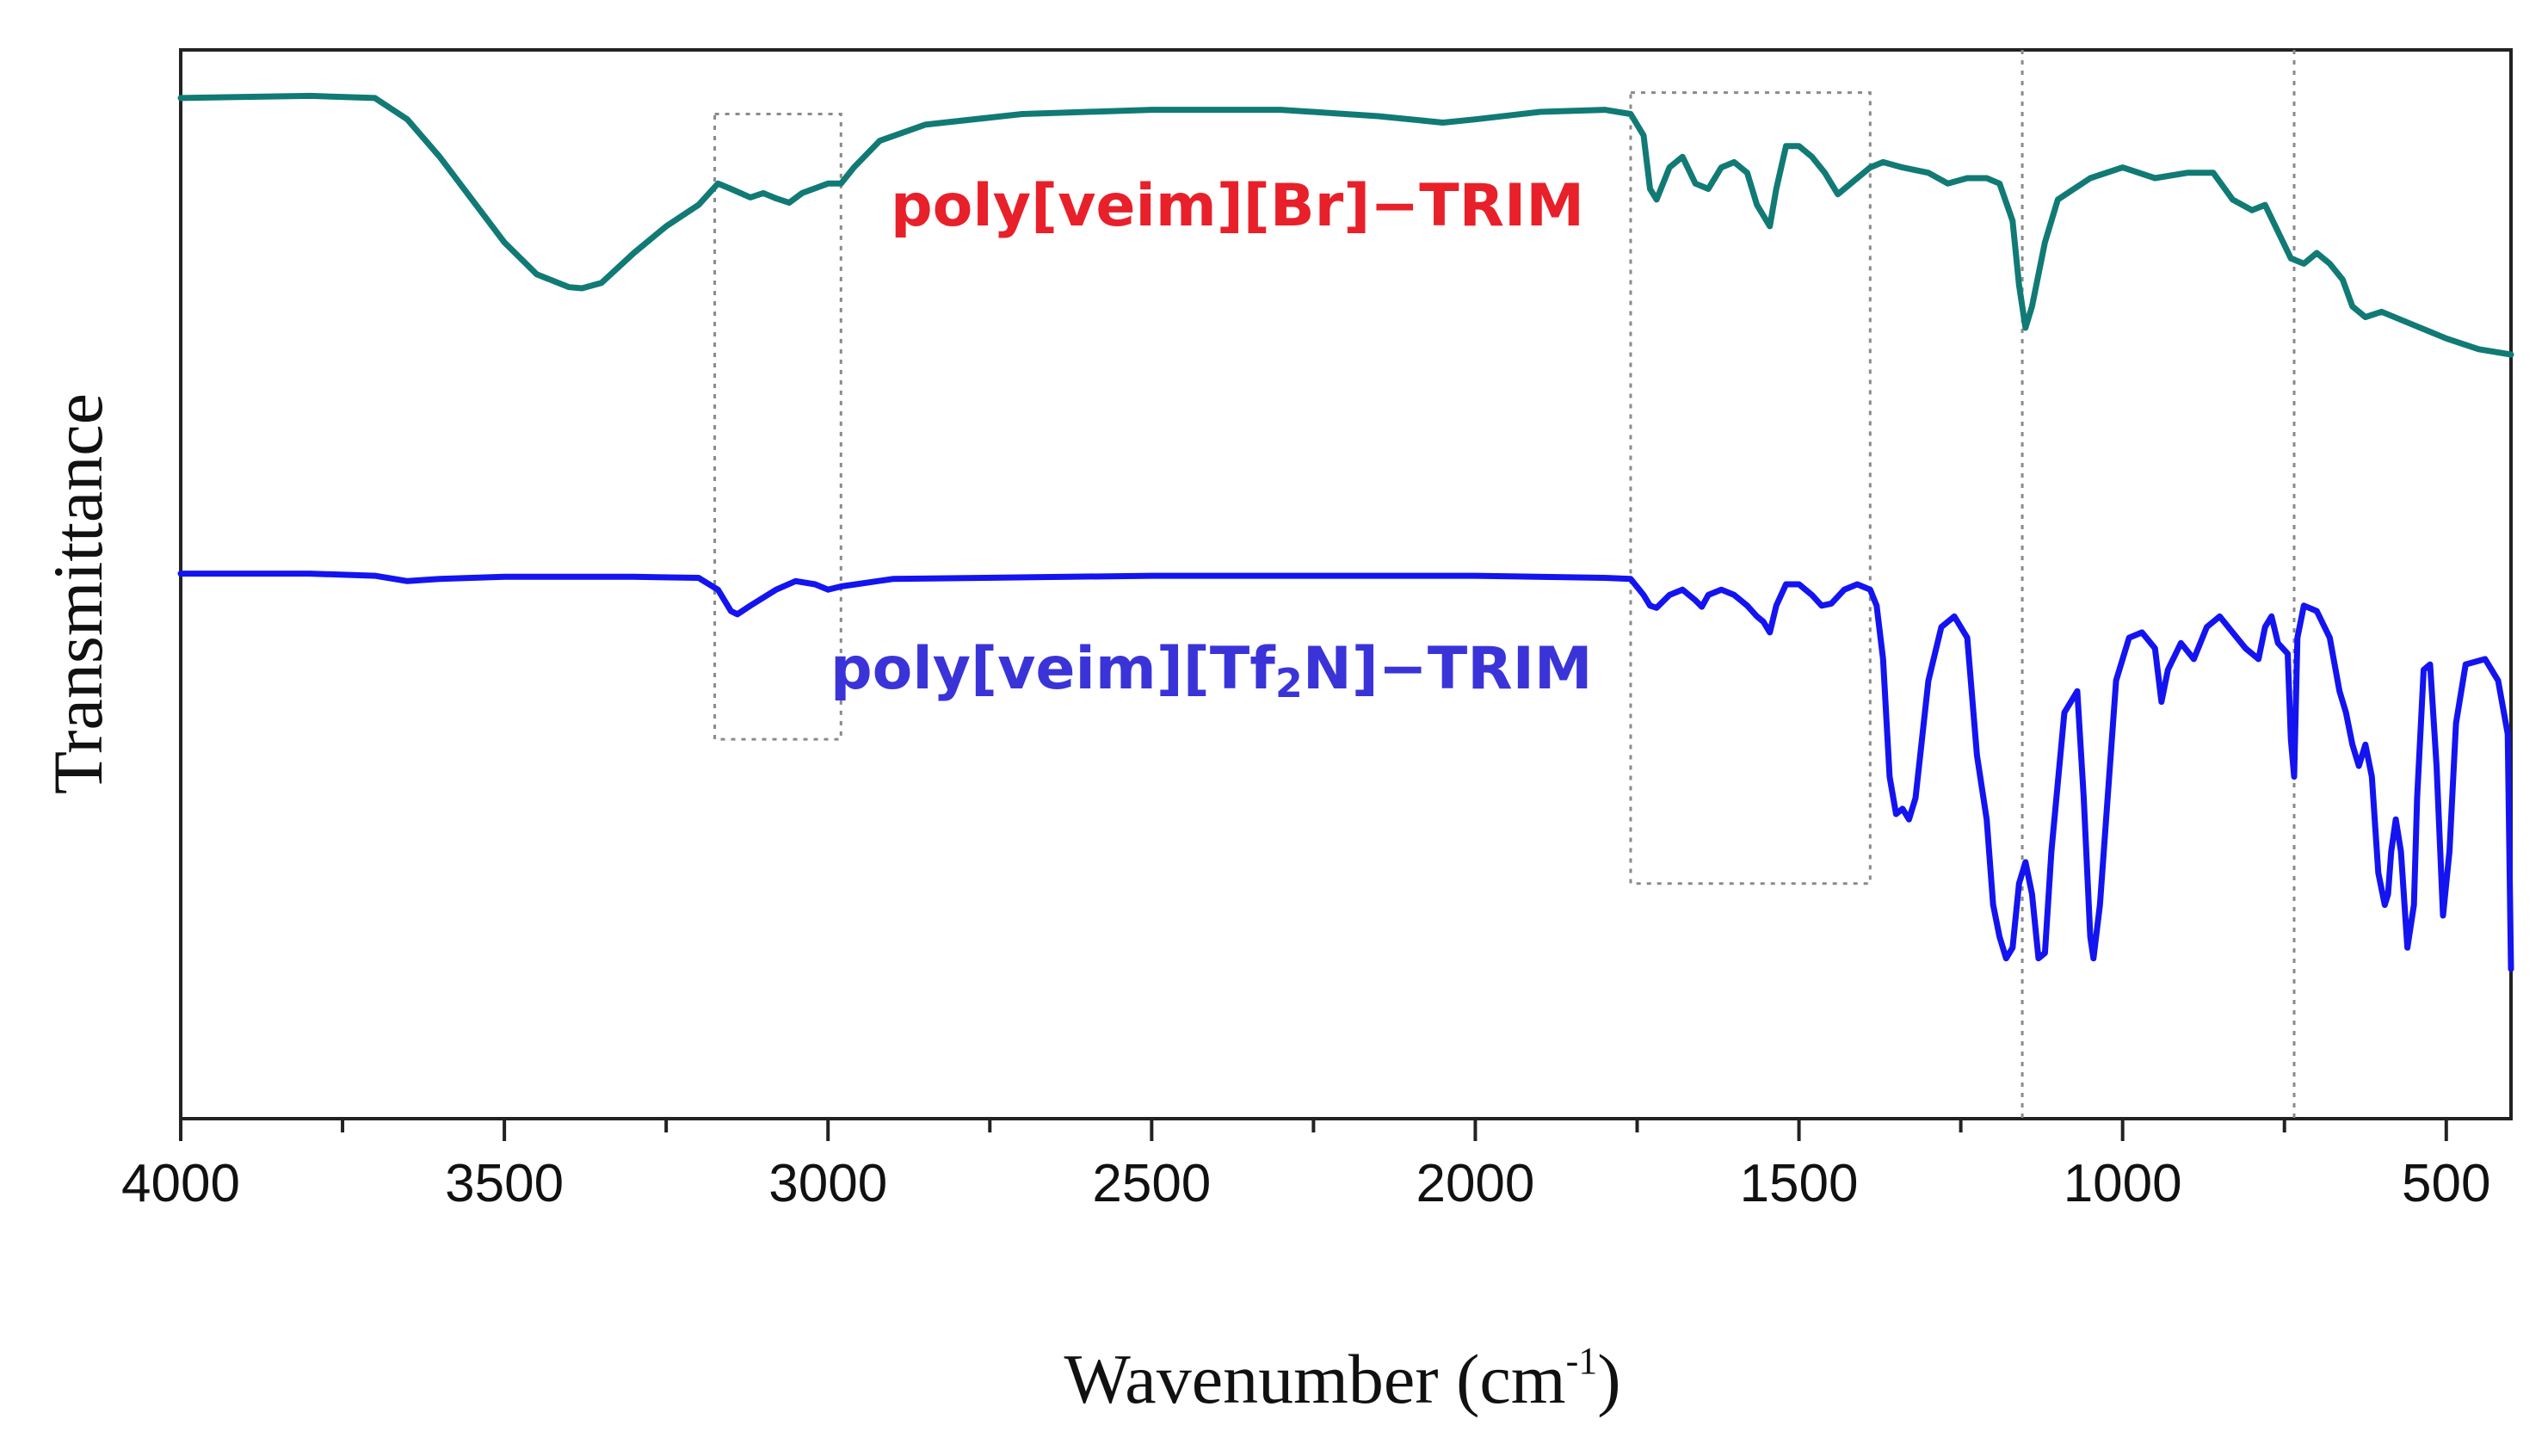 The height and width of the screenshot is (1456, 2548). Describe the element at coordinates (1609, 1379) in the screenshot. I see `x-axis-title-close: )` at that location.